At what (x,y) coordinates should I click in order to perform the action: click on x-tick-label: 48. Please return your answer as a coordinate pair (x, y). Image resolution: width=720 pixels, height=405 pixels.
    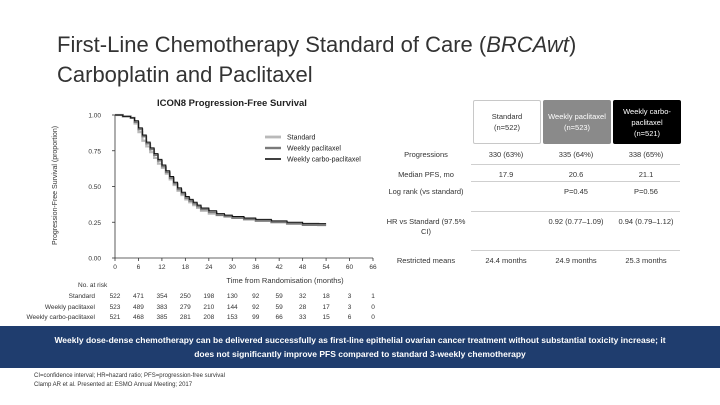
    Looking at the image, I should click on (303, 267).